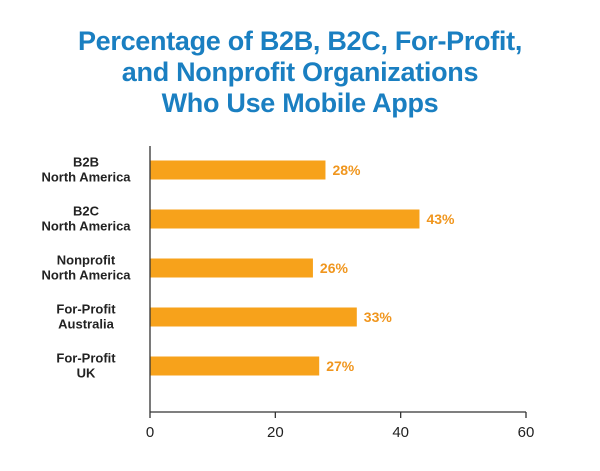 The height and width of the screenshot is (471, 600). I want to click on value-label-5: 27%, so click(340, 366).